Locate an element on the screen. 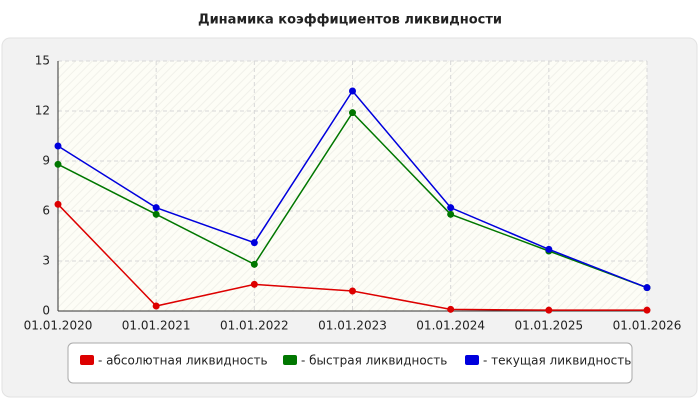  x-tick-label: 01.01.2021 is located at coordinates (156, 326).